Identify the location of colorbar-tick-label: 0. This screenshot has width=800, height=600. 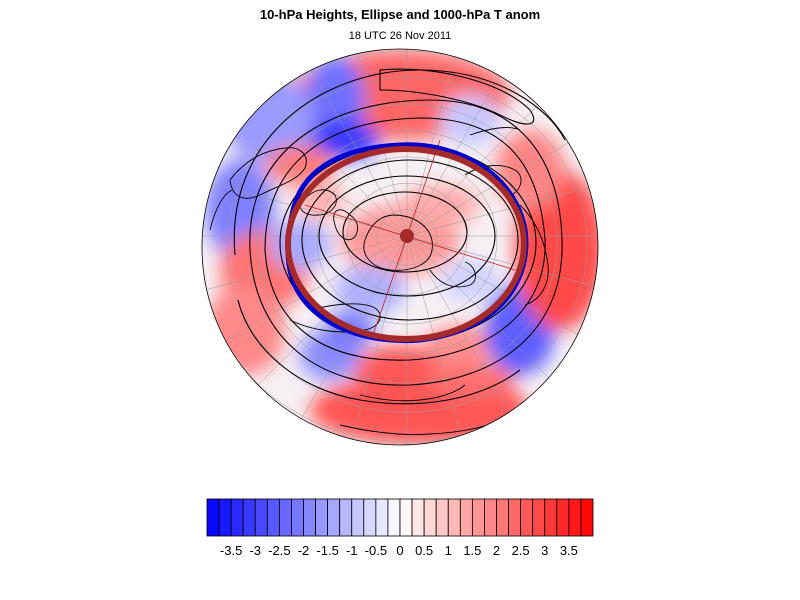
(399, 550).